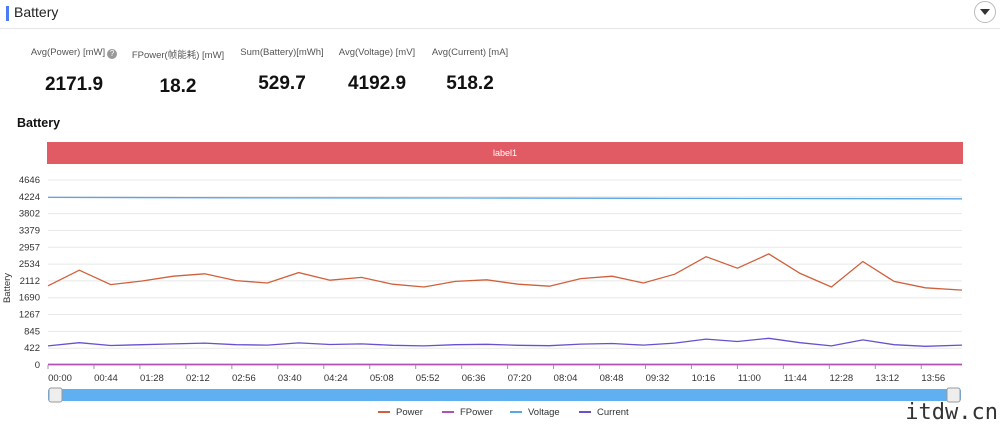 This screenshot has width=1000, height=426. What do you see at coordinates (505, 342) in the screenshot?
I see `series-line-current` at bounding box center [505, 342].